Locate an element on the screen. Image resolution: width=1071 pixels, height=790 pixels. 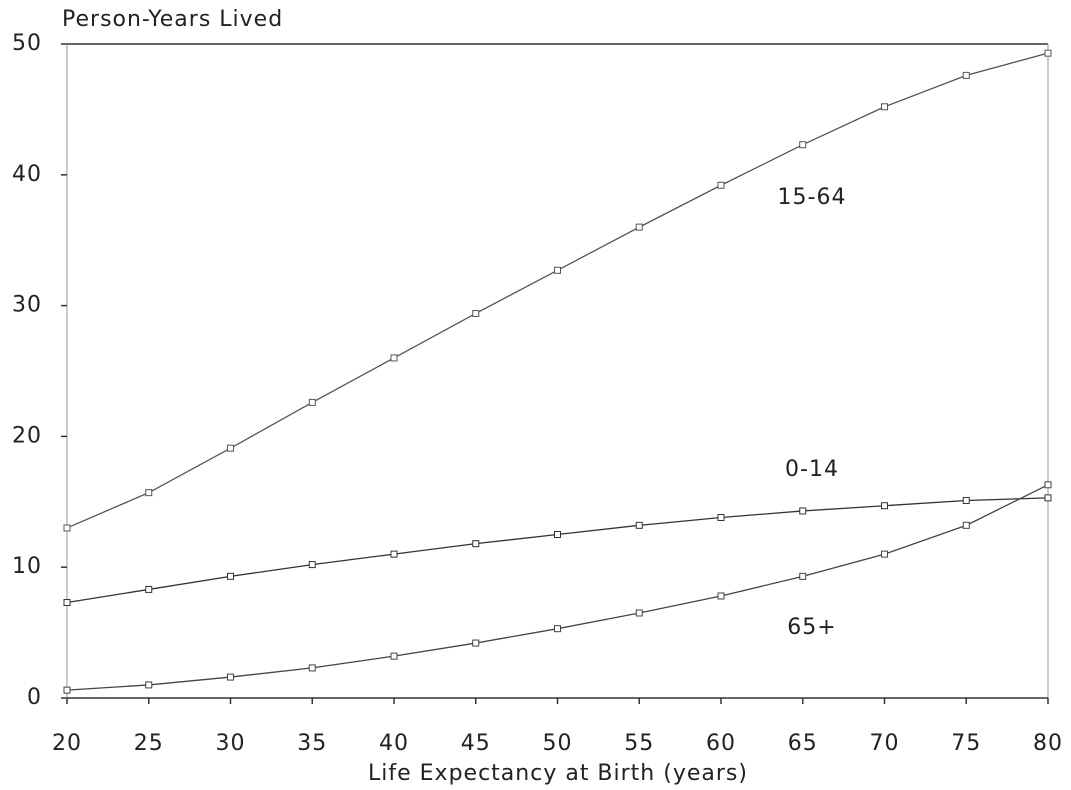
y-tick-label: 10 is located at coordinates (27, 566).